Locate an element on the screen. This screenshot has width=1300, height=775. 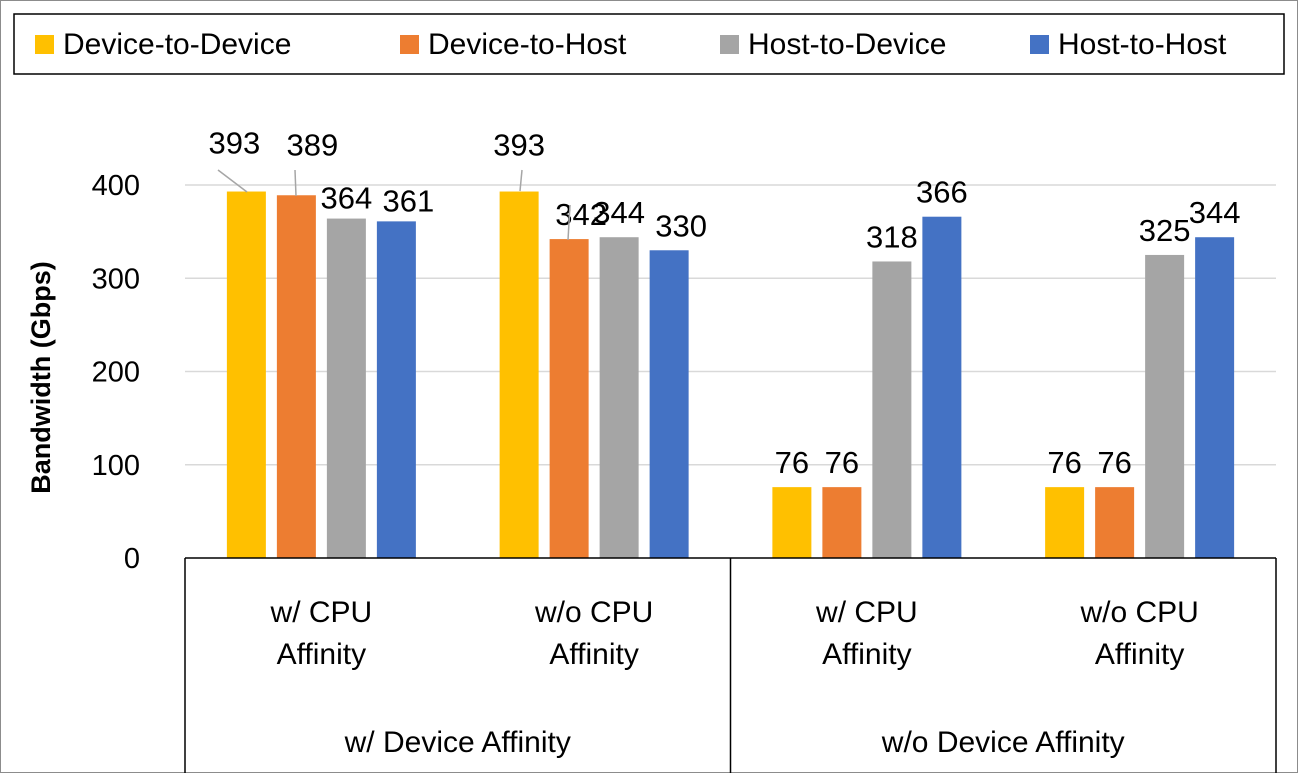
group-label: w/ Device Affinity is located at coordinates (457, 742).